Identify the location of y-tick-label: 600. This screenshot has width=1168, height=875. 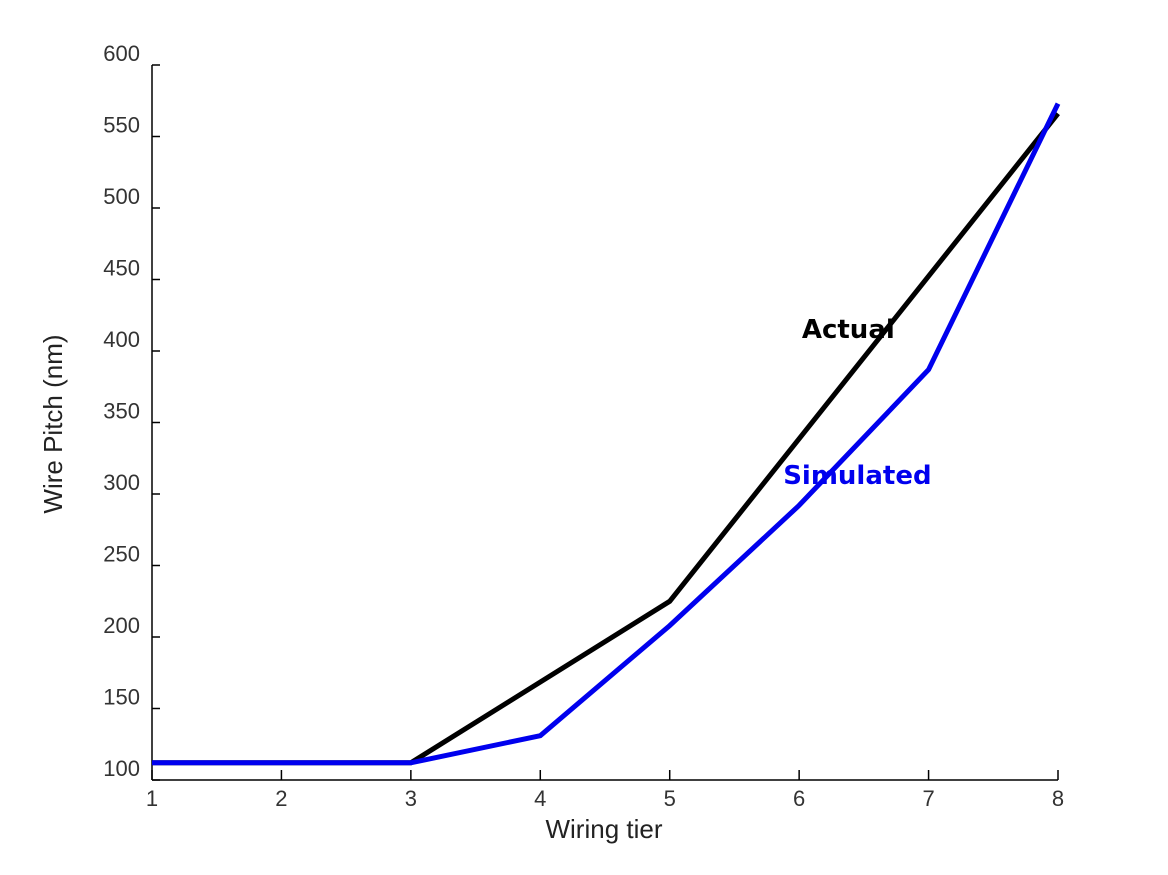
(121, 53).